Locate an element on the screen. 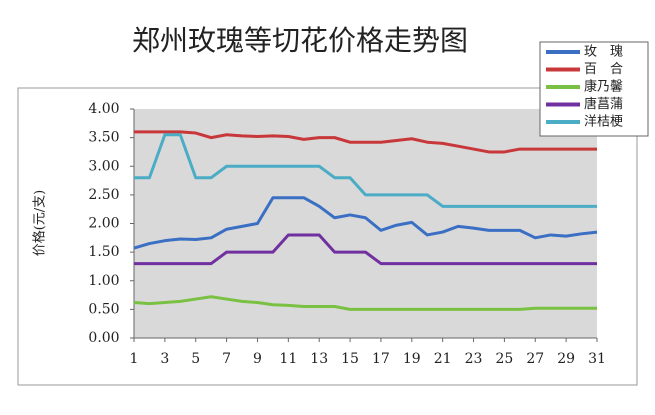  y-tick-label: 2.00 is located at coordinates (103, 224).